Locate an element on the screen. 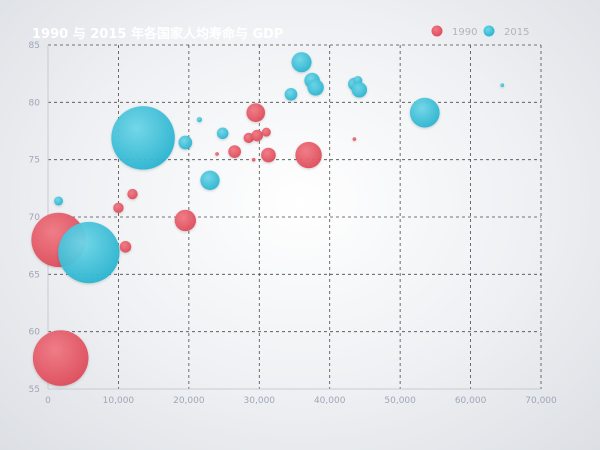 The width and height of the screenshot is (600, 450). legend: 1990 2015 is located at coordinates (480, 32).